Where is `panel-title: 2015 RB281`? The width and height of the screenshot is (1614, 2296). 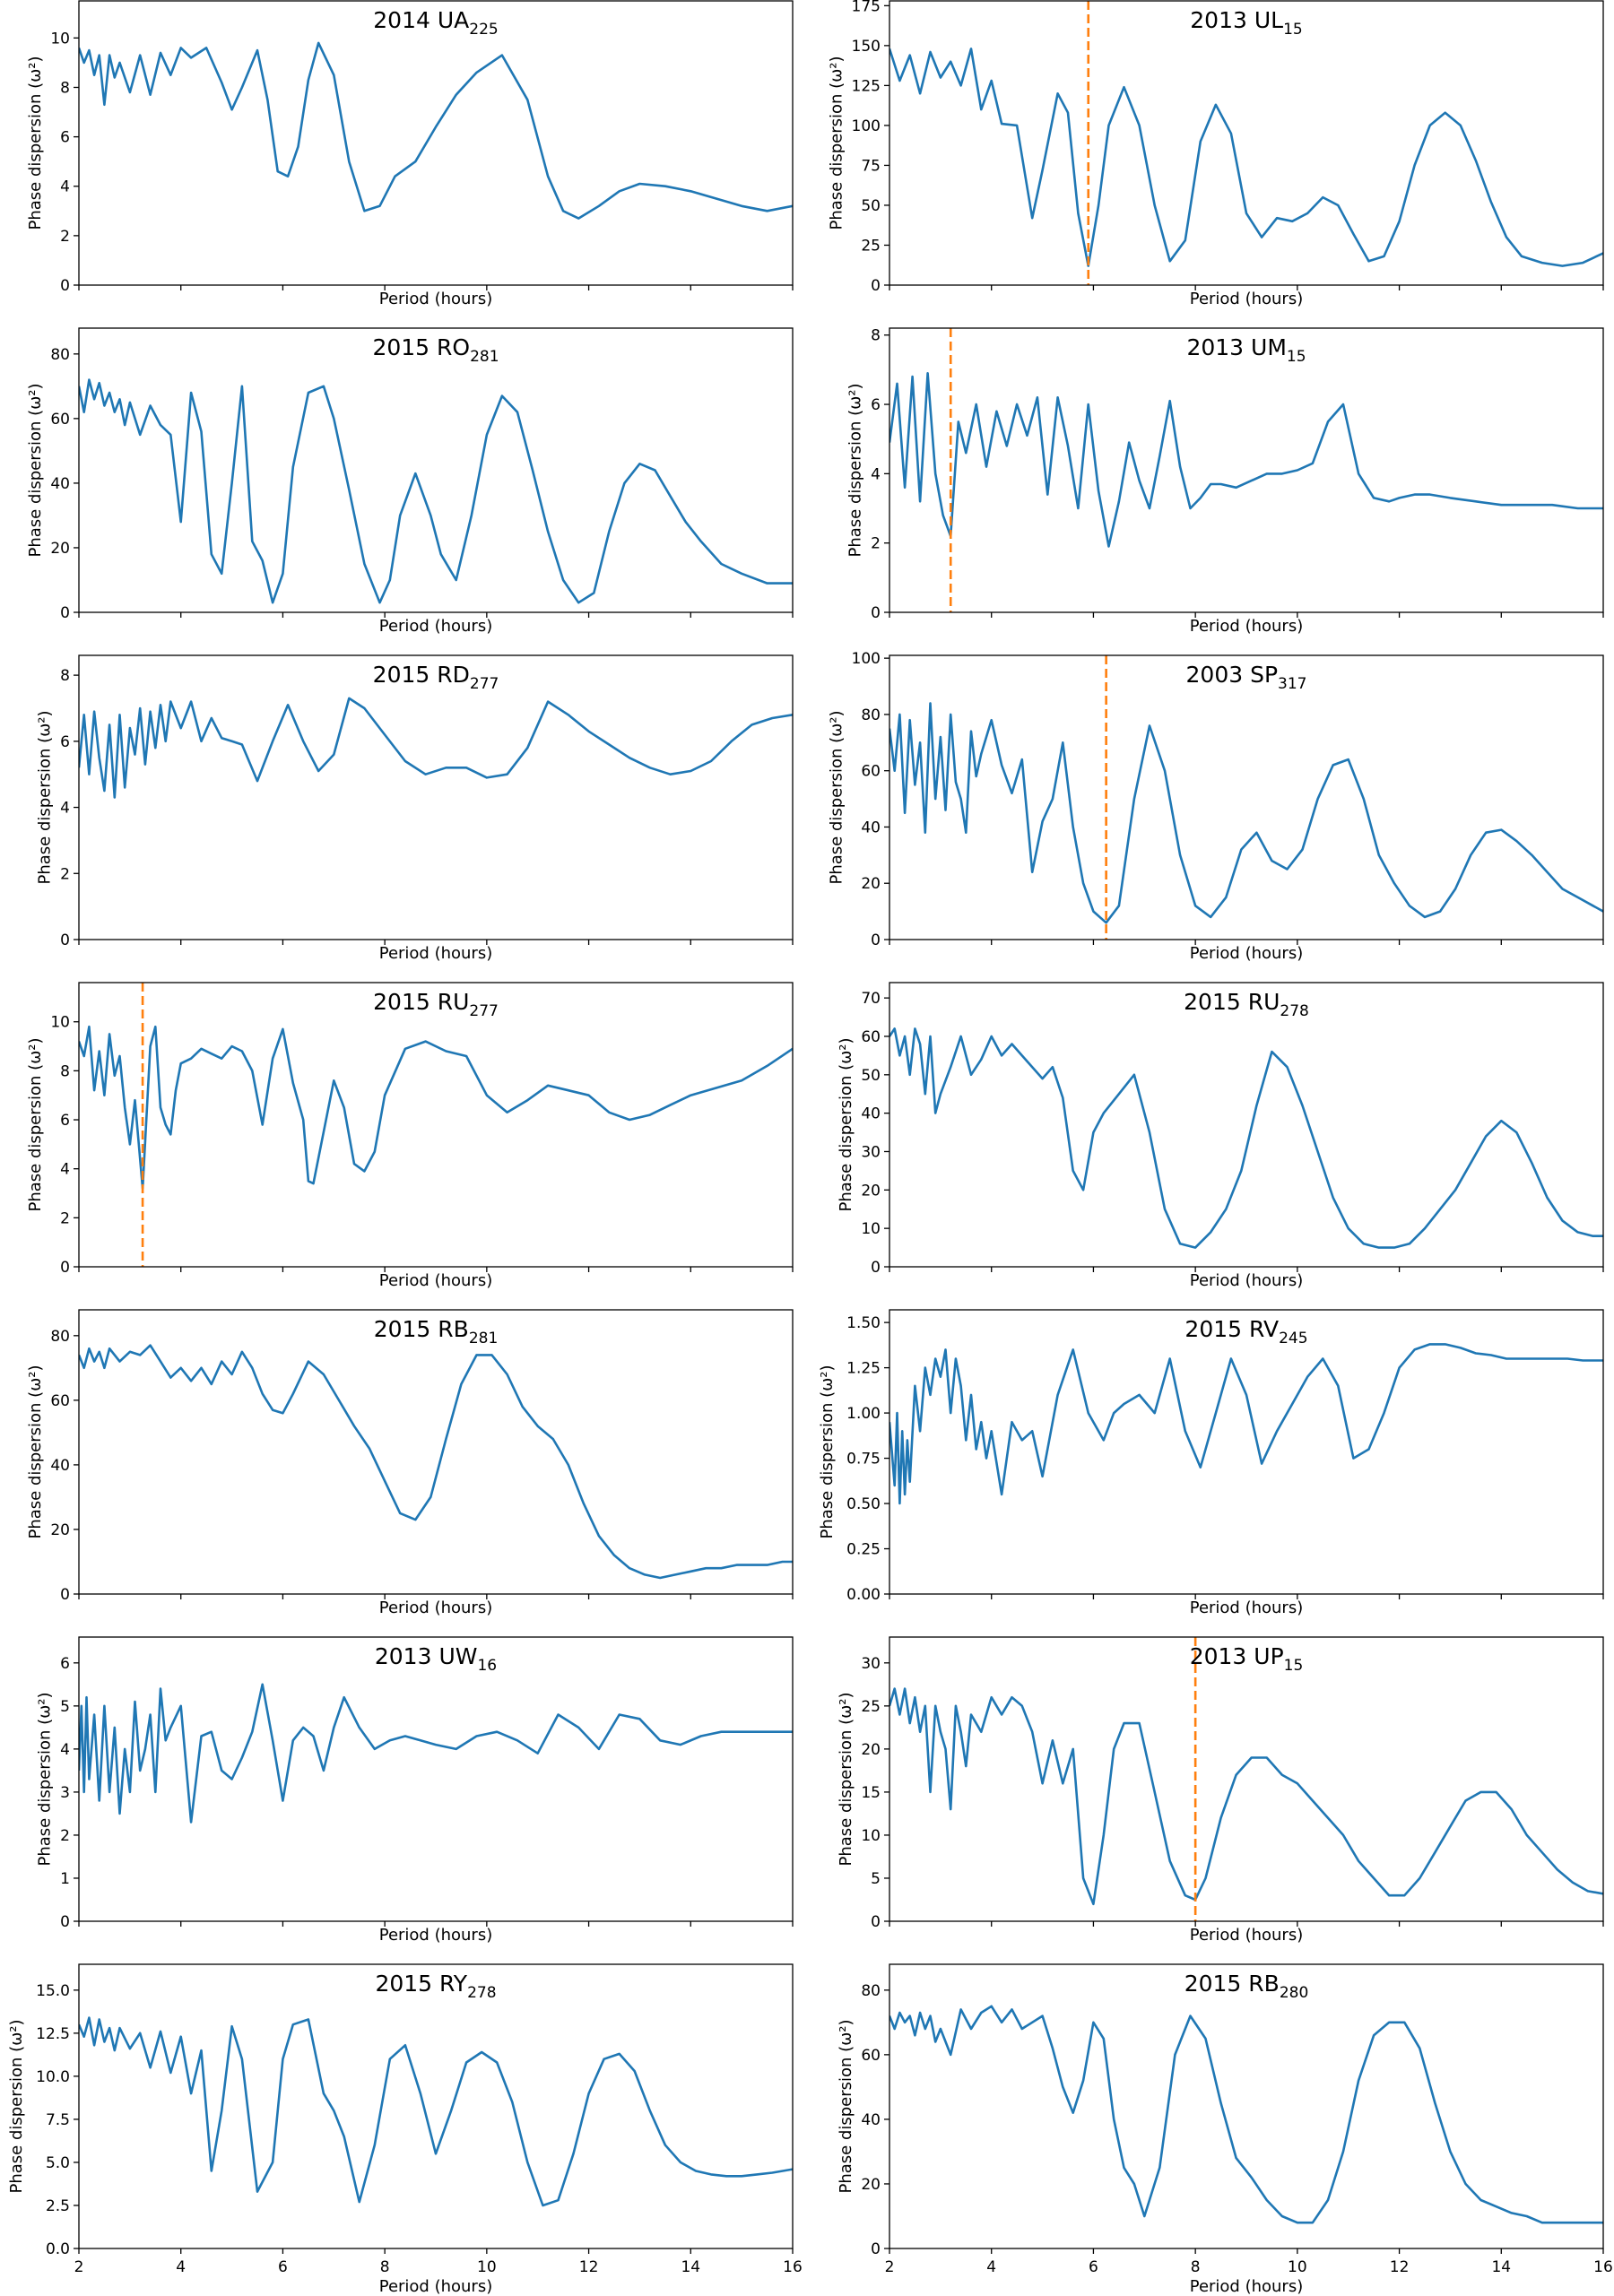
panel-title: 2015 RB281 is located at coordinates (436, 1331).